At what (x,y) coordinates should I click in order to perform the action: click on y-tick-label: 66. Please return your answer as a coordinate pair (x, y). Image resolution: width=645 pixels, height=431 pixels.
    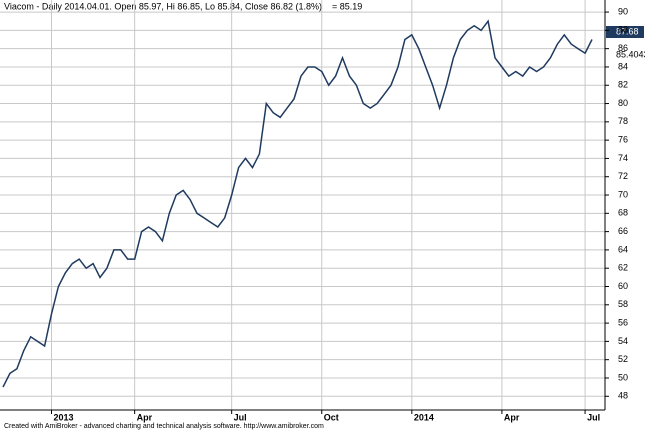
    Looking at the image, I should click on (623, 231).